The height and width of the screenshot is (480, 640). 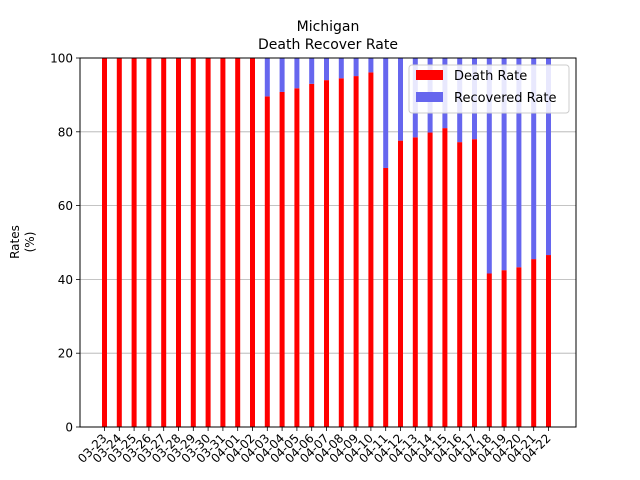 I want to click on chart-title: Michigan, so click(x=328, y=27).